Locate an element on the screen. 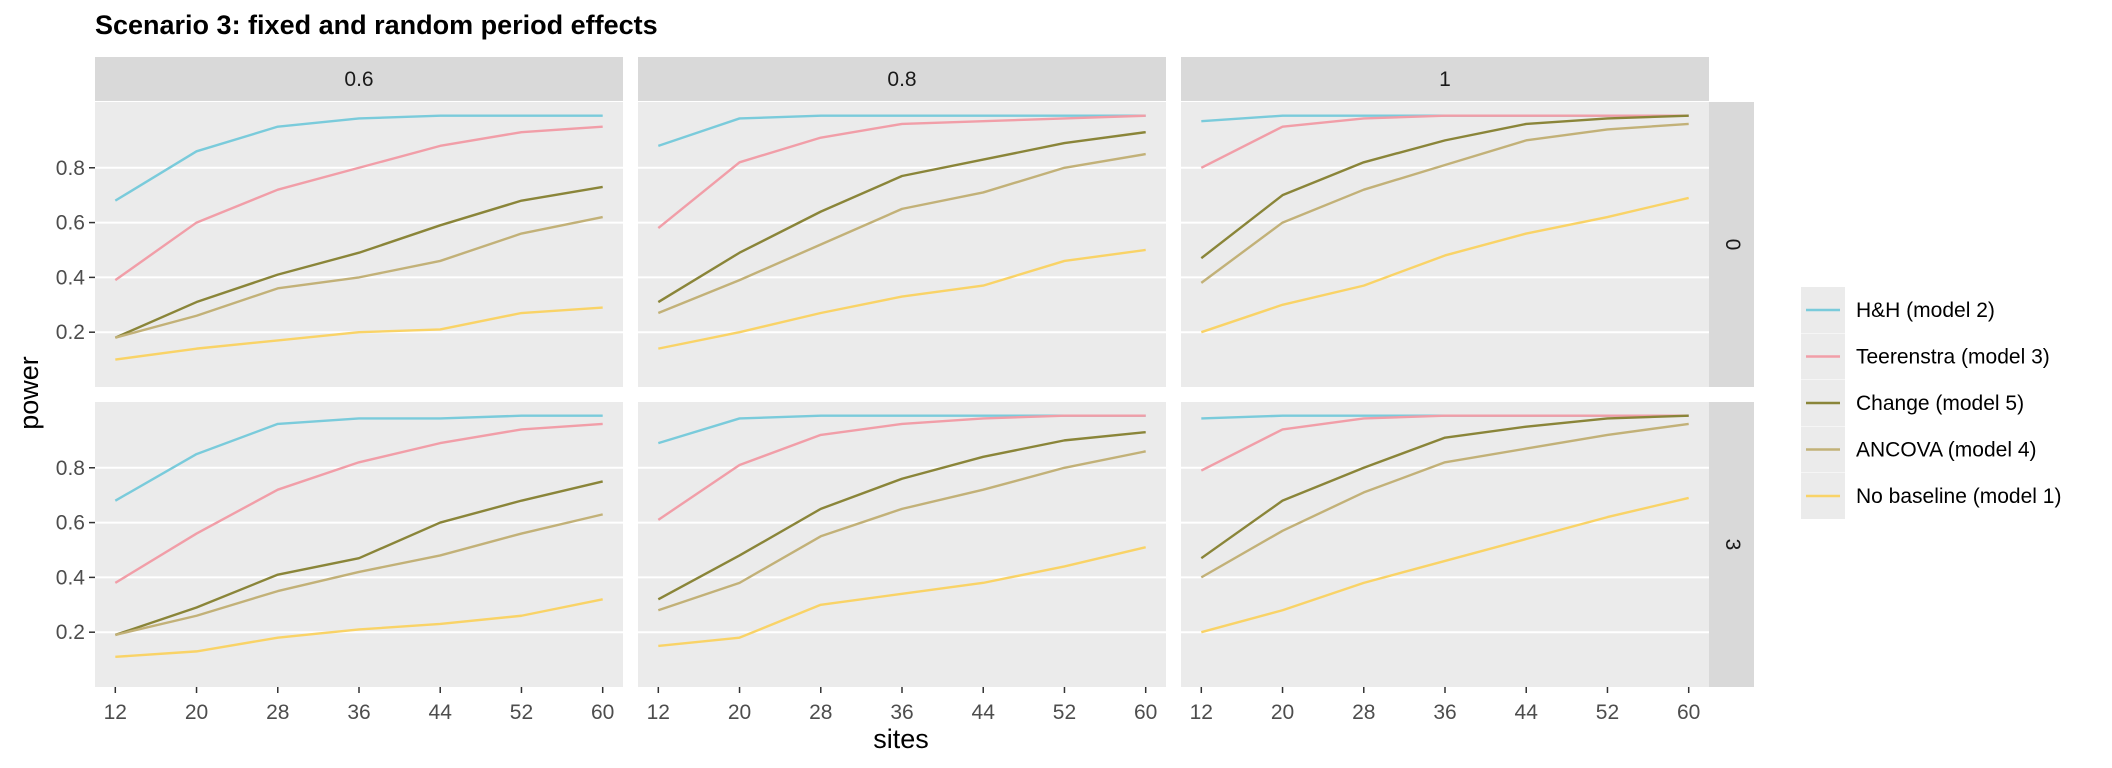  col-strip-label: 1 is located at coordinates (1445, 79).